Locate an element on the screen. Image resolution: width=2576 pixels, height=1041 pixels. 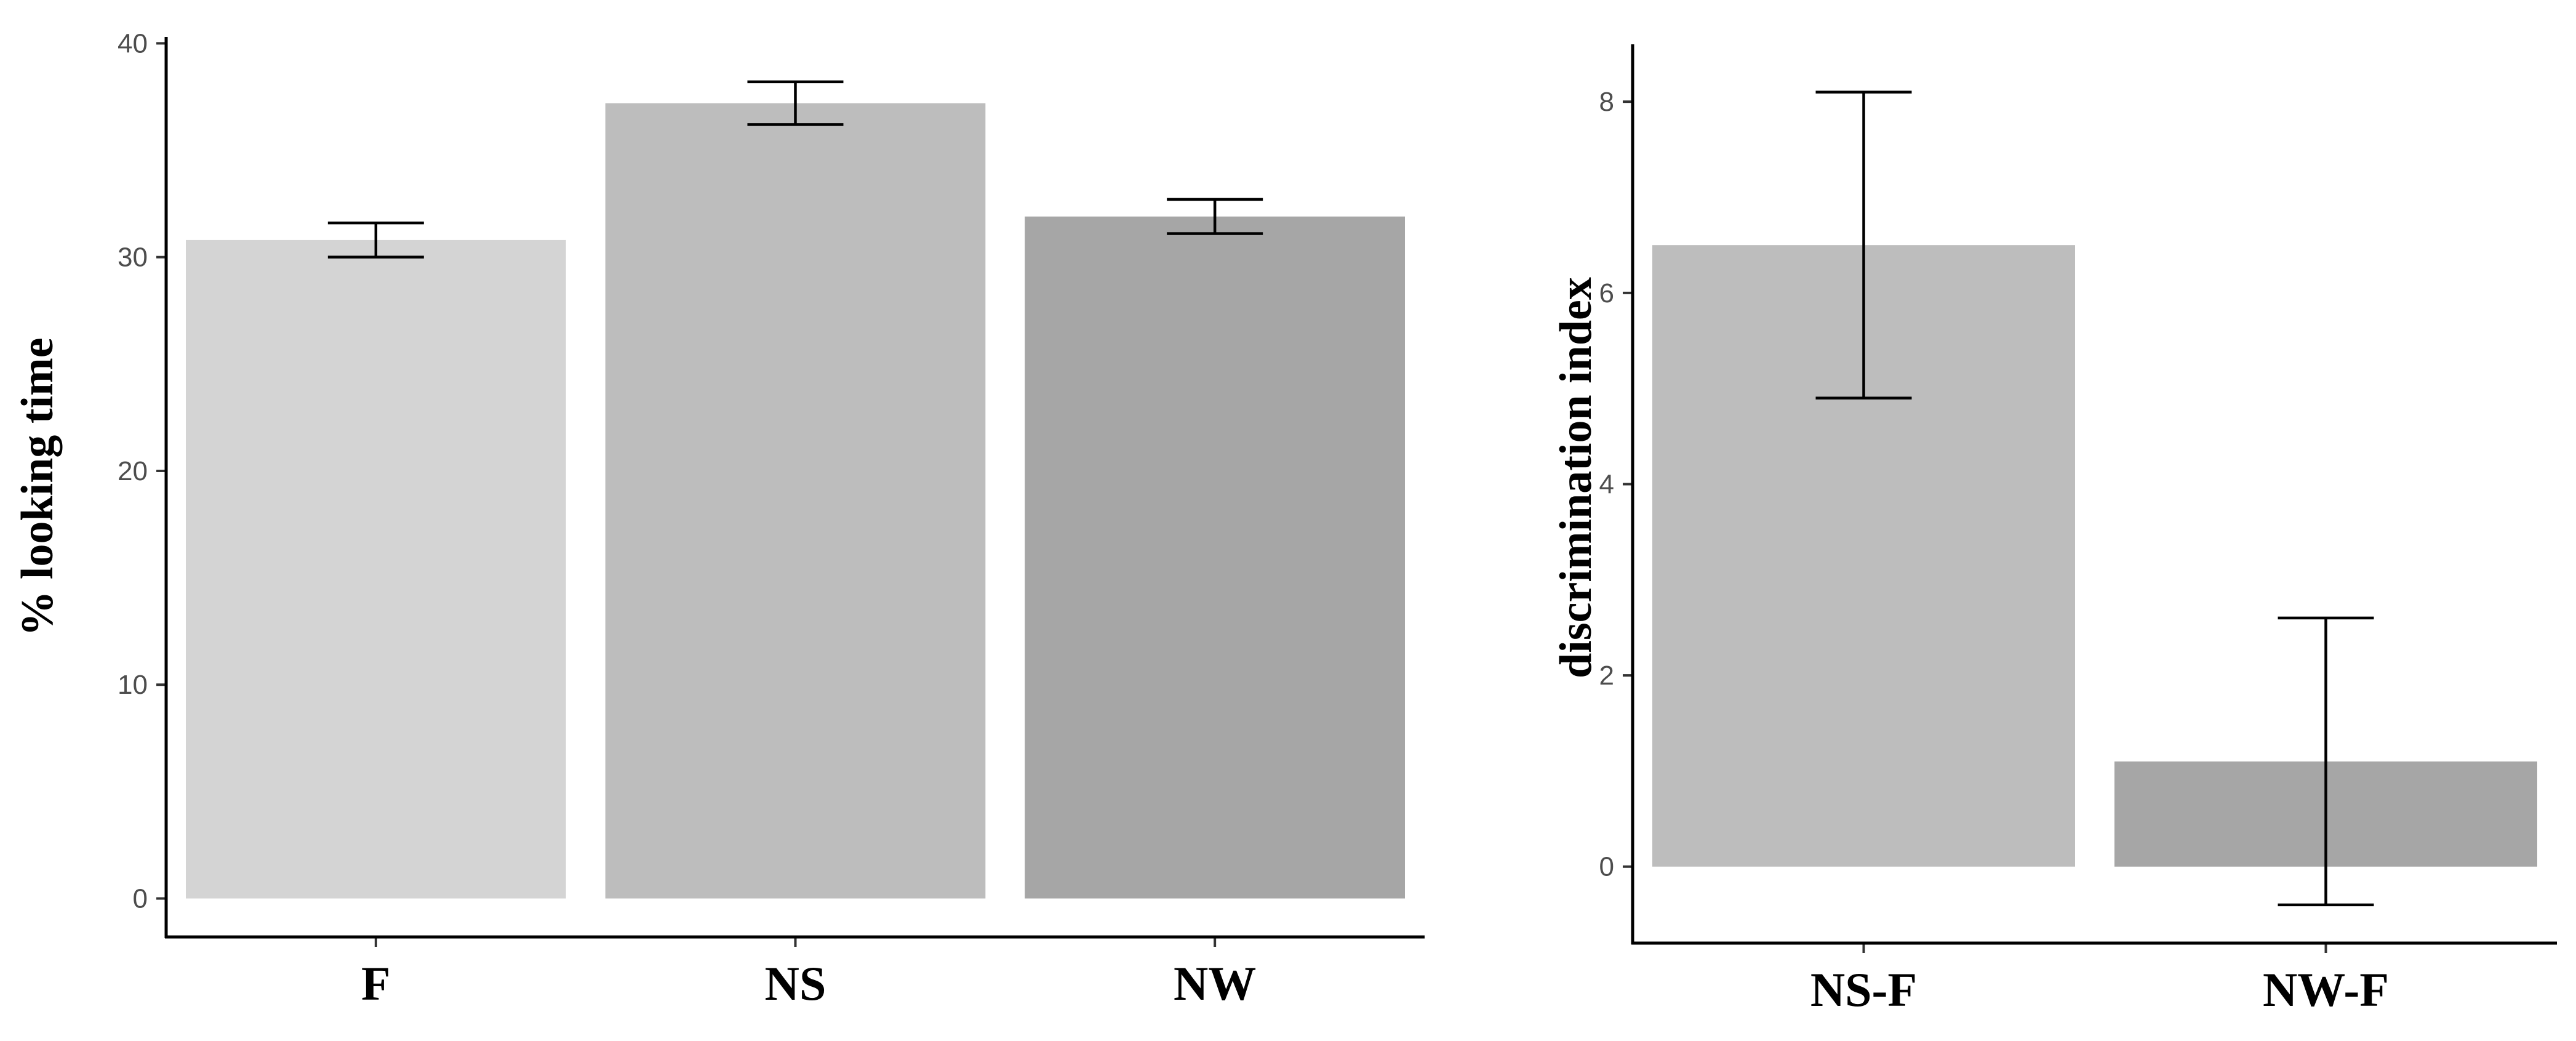
y-tick-label-20: 20 is located at coordinates (133, 471).